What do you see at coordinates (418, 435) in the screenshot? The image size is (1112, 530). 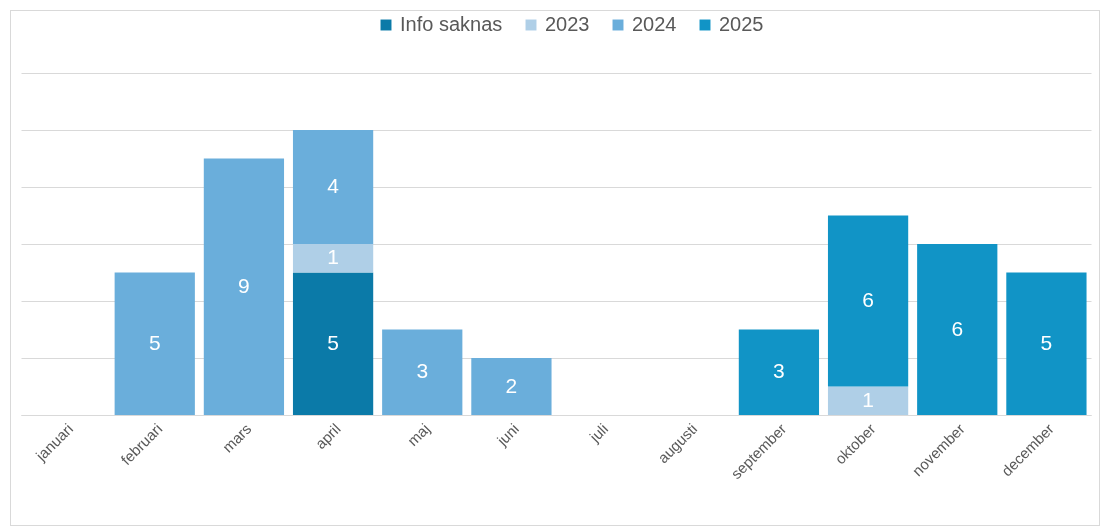 I see `x-tick-label: maj` at bounding box center [418, 435].